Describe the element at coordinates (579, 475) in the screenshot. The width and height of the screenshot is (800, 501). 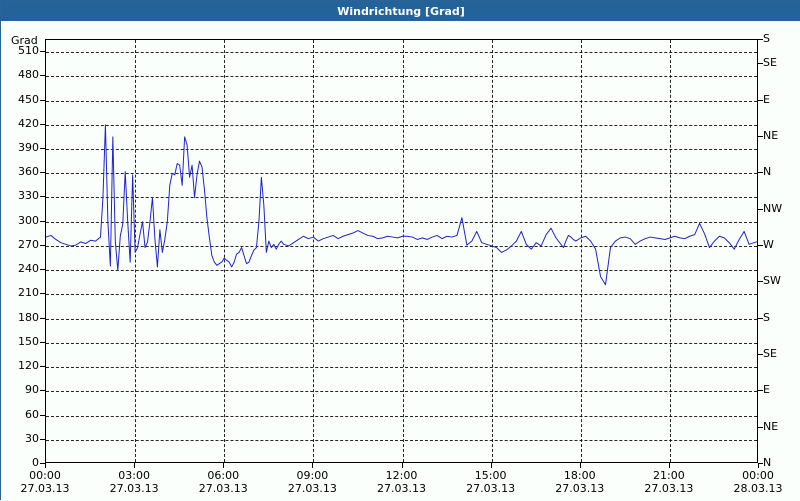
I see `x-axis-tick-time: 18:00` at that location.